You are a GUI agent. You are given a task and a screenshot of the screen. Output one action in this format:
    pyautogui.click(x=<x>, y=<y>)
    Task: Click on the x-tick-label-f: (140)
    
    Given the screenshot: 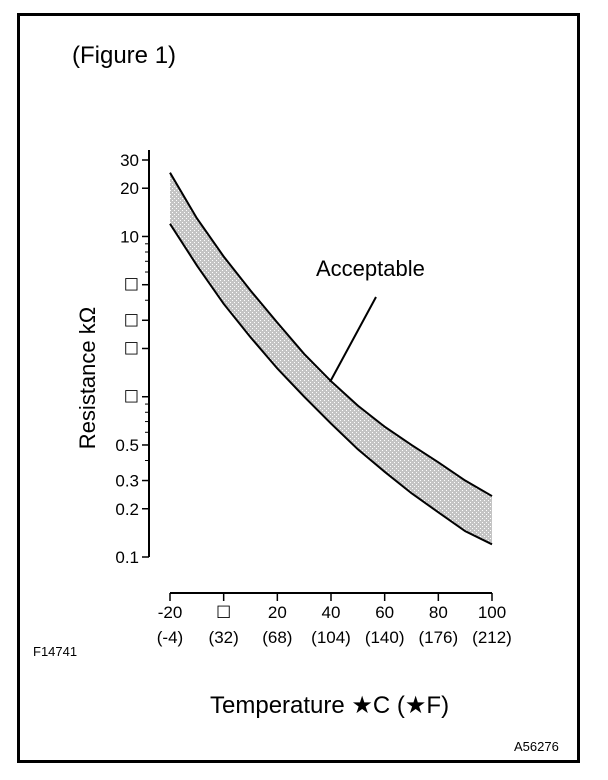 What is the action you would take?
    pyautogui.click(x=385, y=637)
    